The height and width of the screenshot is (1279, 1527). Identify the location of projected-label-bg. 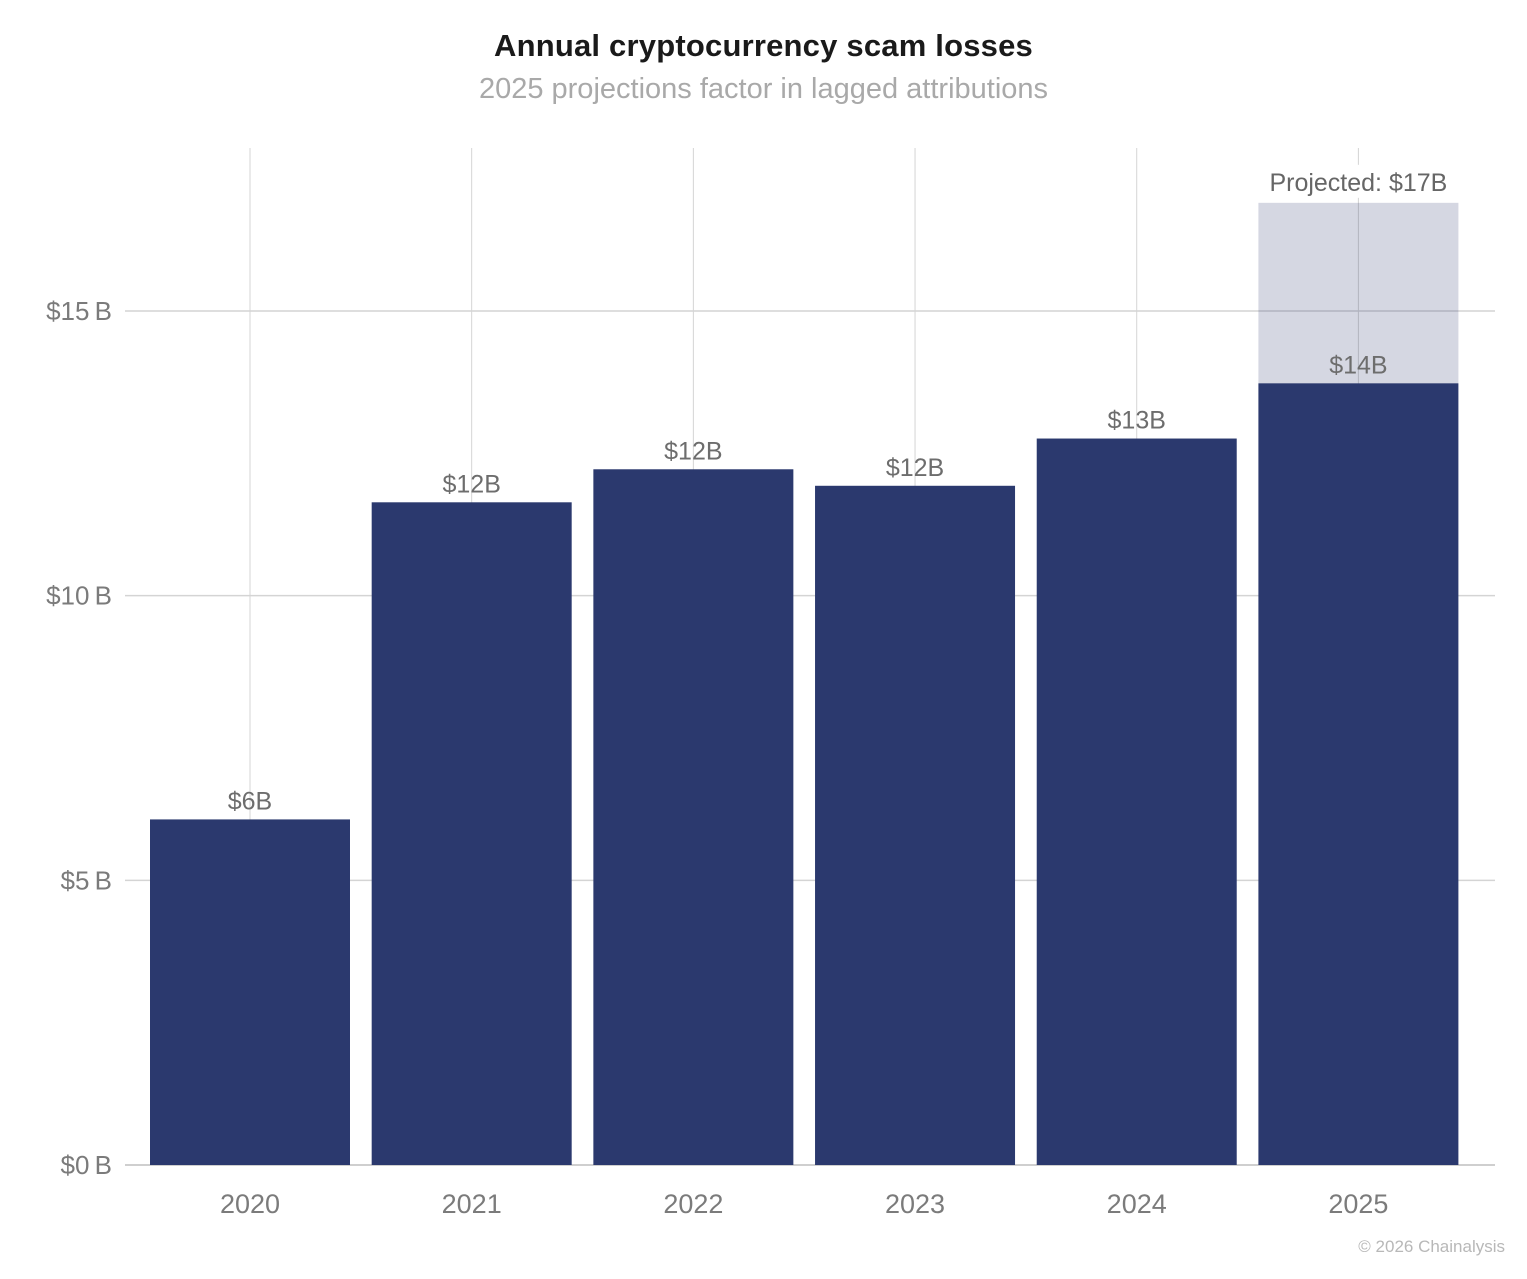
(1358, 181).